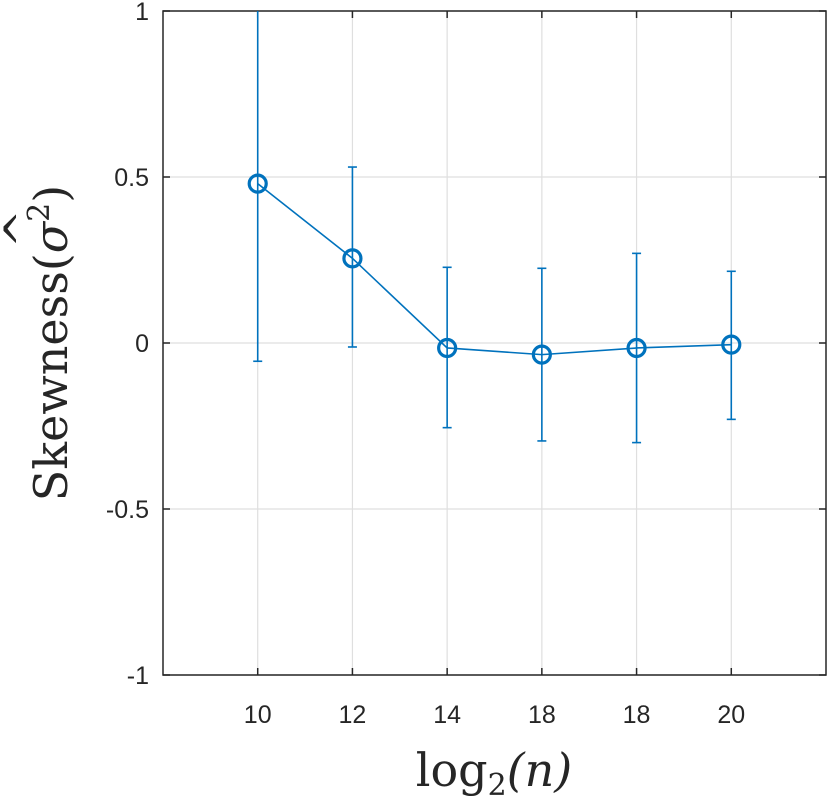 Image resolution: width=830 pixels, height=801 pixels. I want to click on x-tick-label: 10, so click(258, 715).